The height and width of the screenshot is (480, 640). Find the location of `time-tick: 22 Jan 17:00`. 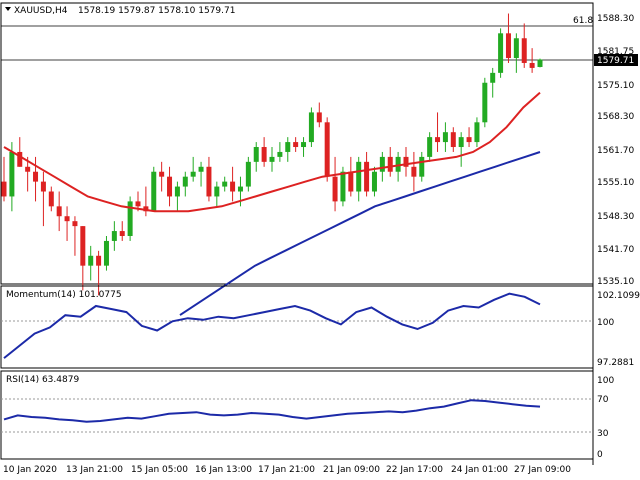

time-tick: 22 Jan 17:00 is located at coordinates (414, 470).